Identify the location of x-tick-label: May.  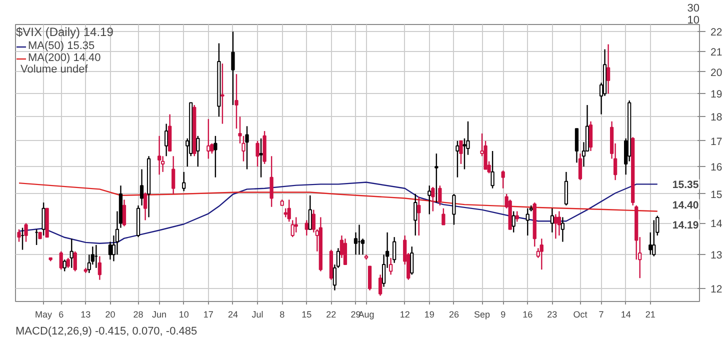
(44, 315).